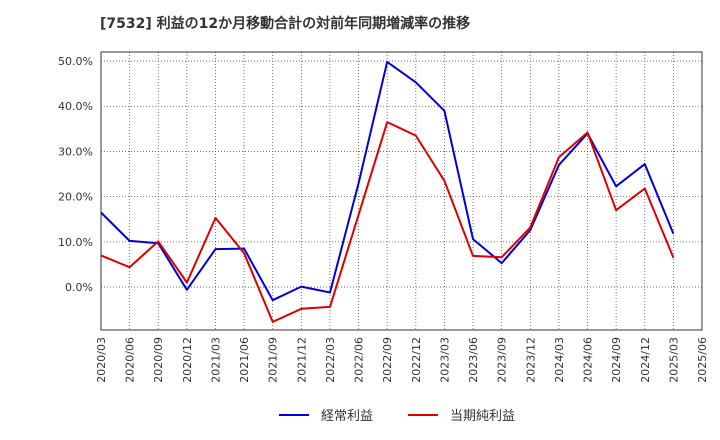 Image resolution: width=720 pixels, height=440 pixels. Describe the element at coordinates (387, 360) in the screenshot. I see `x-tick-label: 2022/09` at that location.